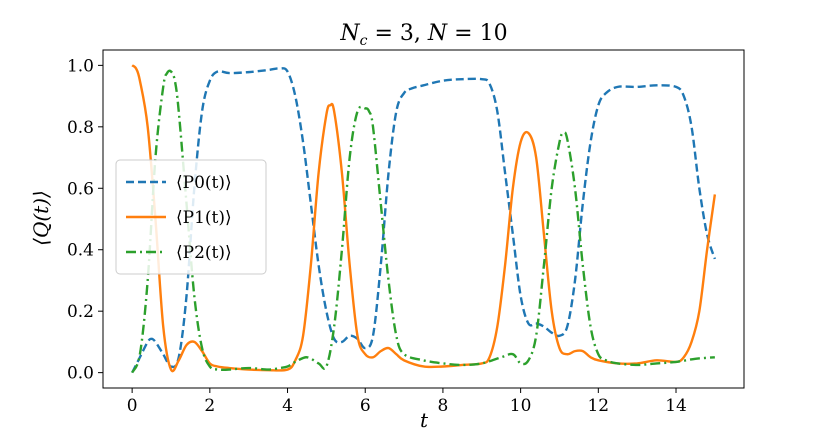 This screenshot has height=432, width=831. Describe the element at coordinates (407, 402) in the screenshot. I see `x-axis-ticks: 0 2 4 6 8 10 12 14` at that location.